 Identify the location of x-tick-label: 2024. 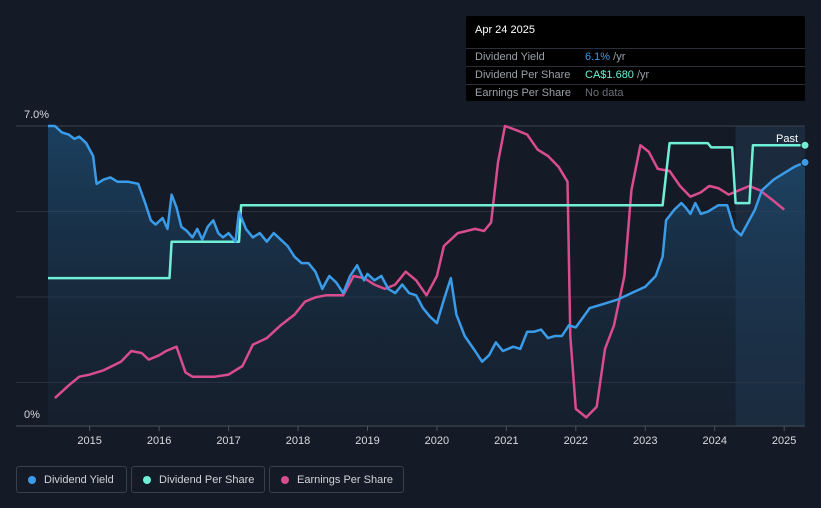
(714, 441).